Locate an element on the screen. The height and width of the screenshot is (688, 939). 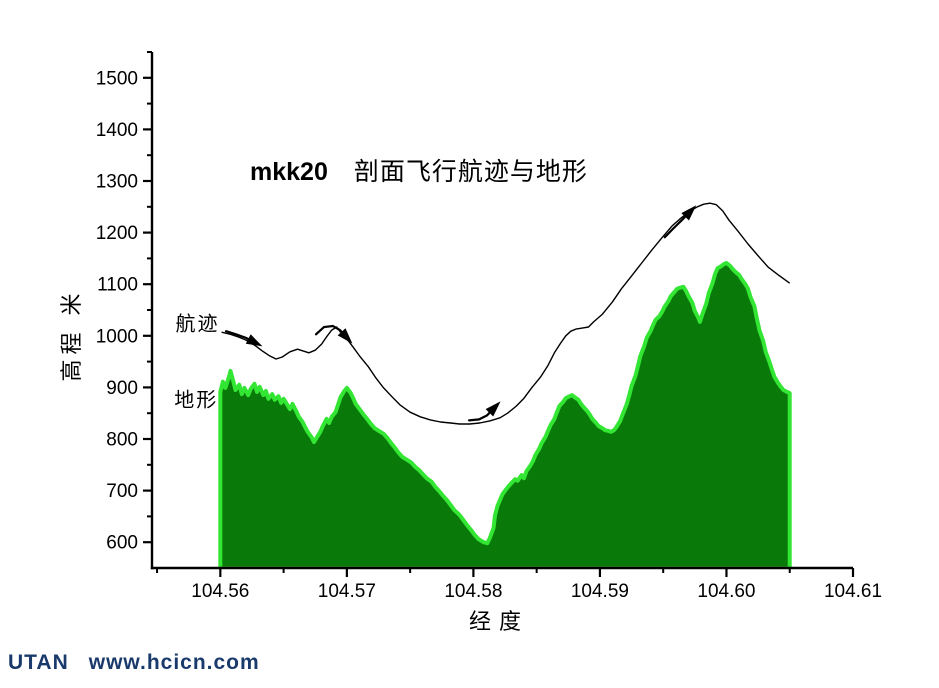
y-tick-label: 700 is located at coordinates (122, 491).